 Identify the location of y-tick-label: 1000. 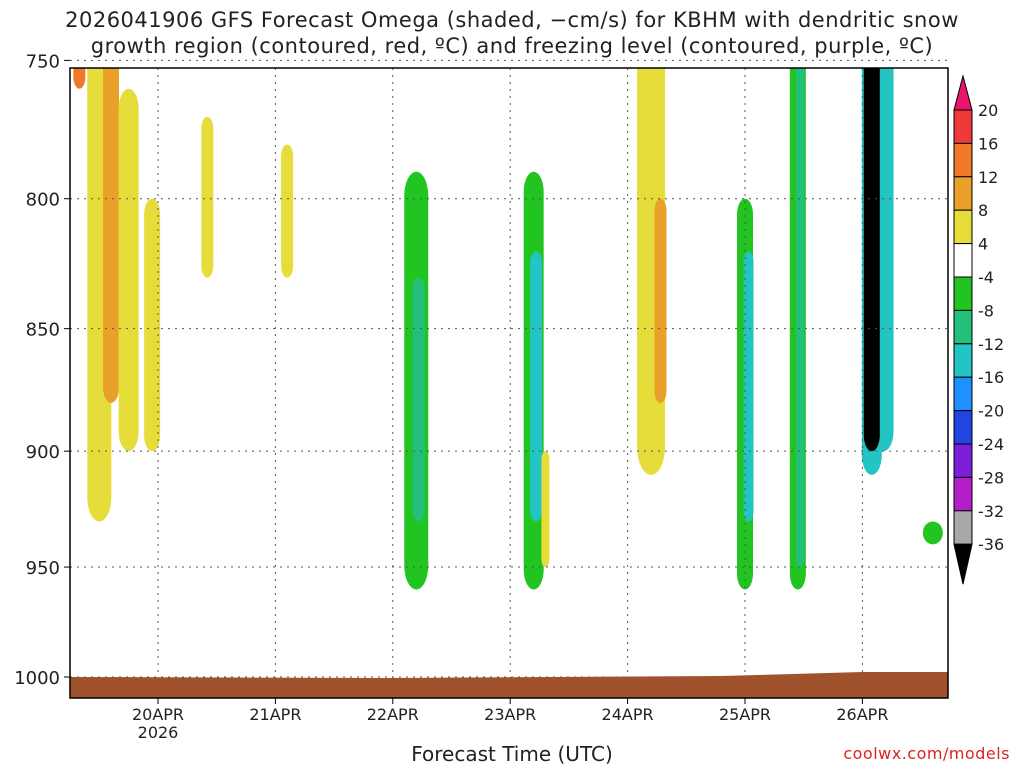
(37, 678).